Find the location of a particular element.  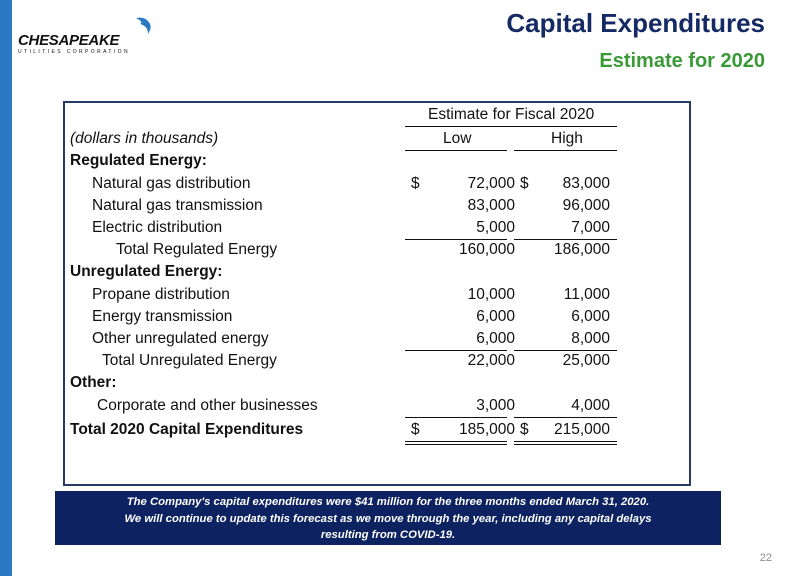

high-value: 96,000 is located at coordinates (586, 205).